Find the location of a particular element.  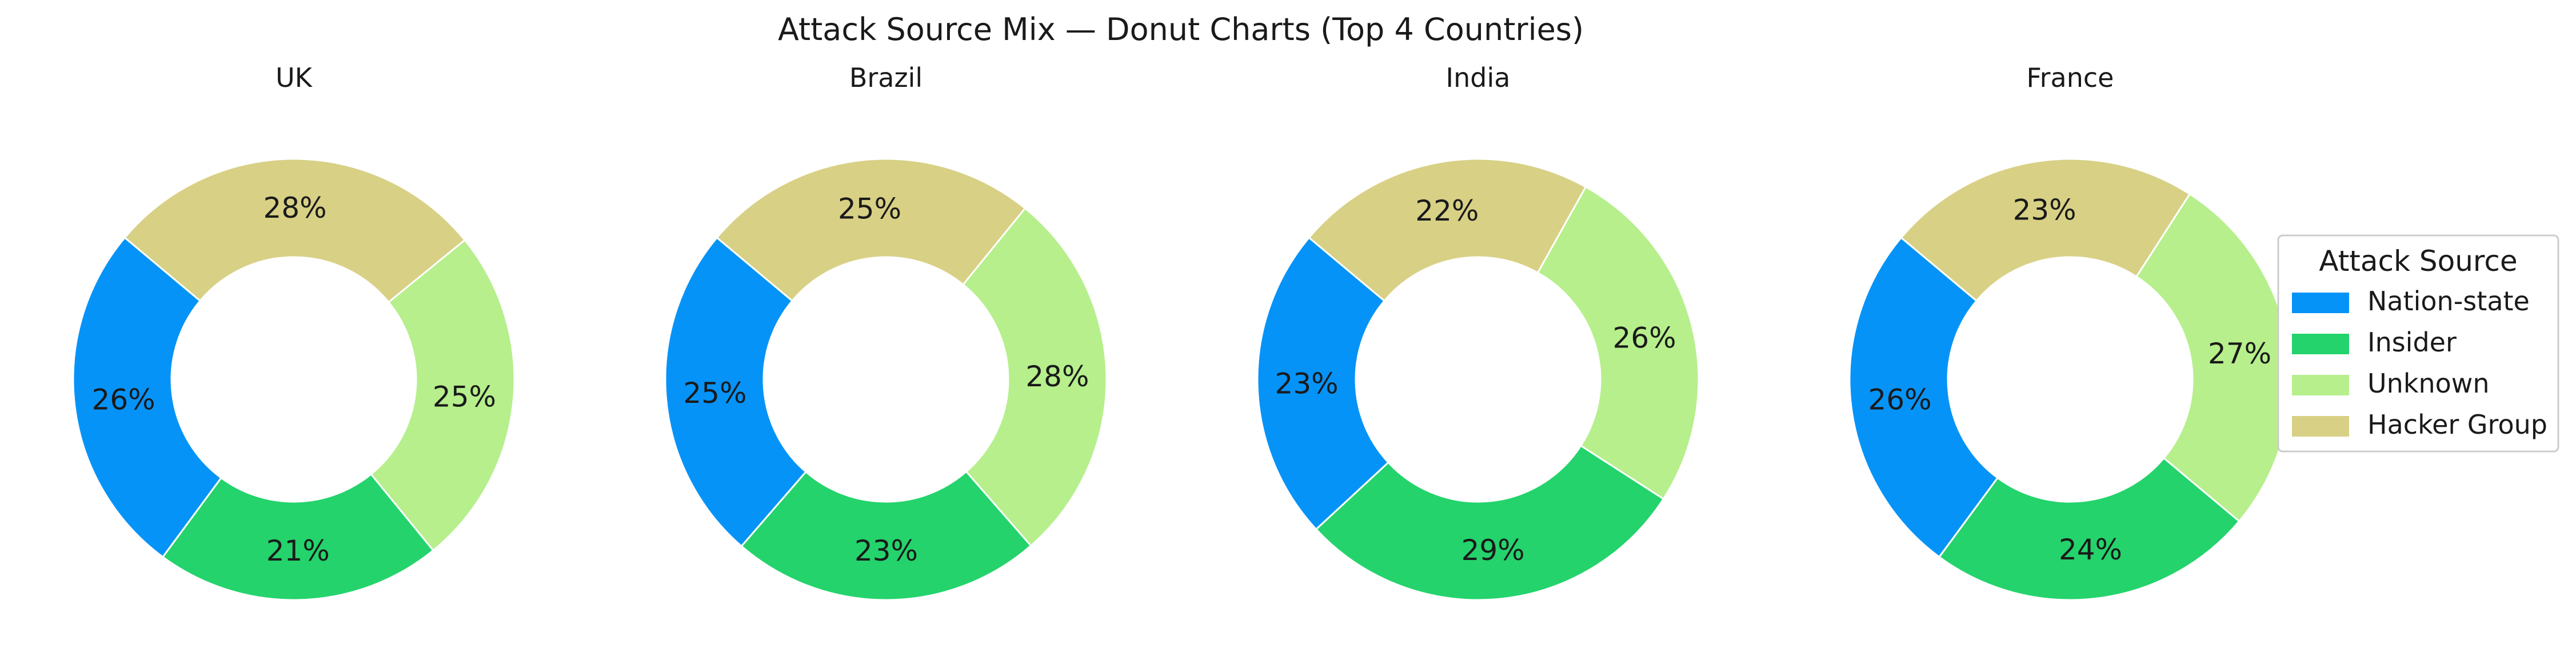

slice-india-unknown is located at coordinates (1618, 343).